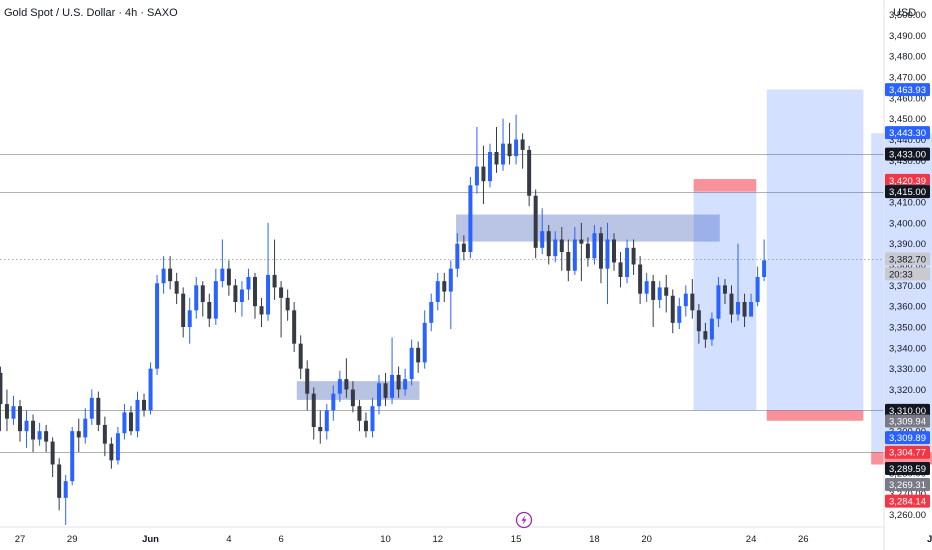 Image resolution: width=932 pixels, height=550 pixels. Describe the element at coordinates (358, 390) in the screenshot. I see `demand-zone` at that location.